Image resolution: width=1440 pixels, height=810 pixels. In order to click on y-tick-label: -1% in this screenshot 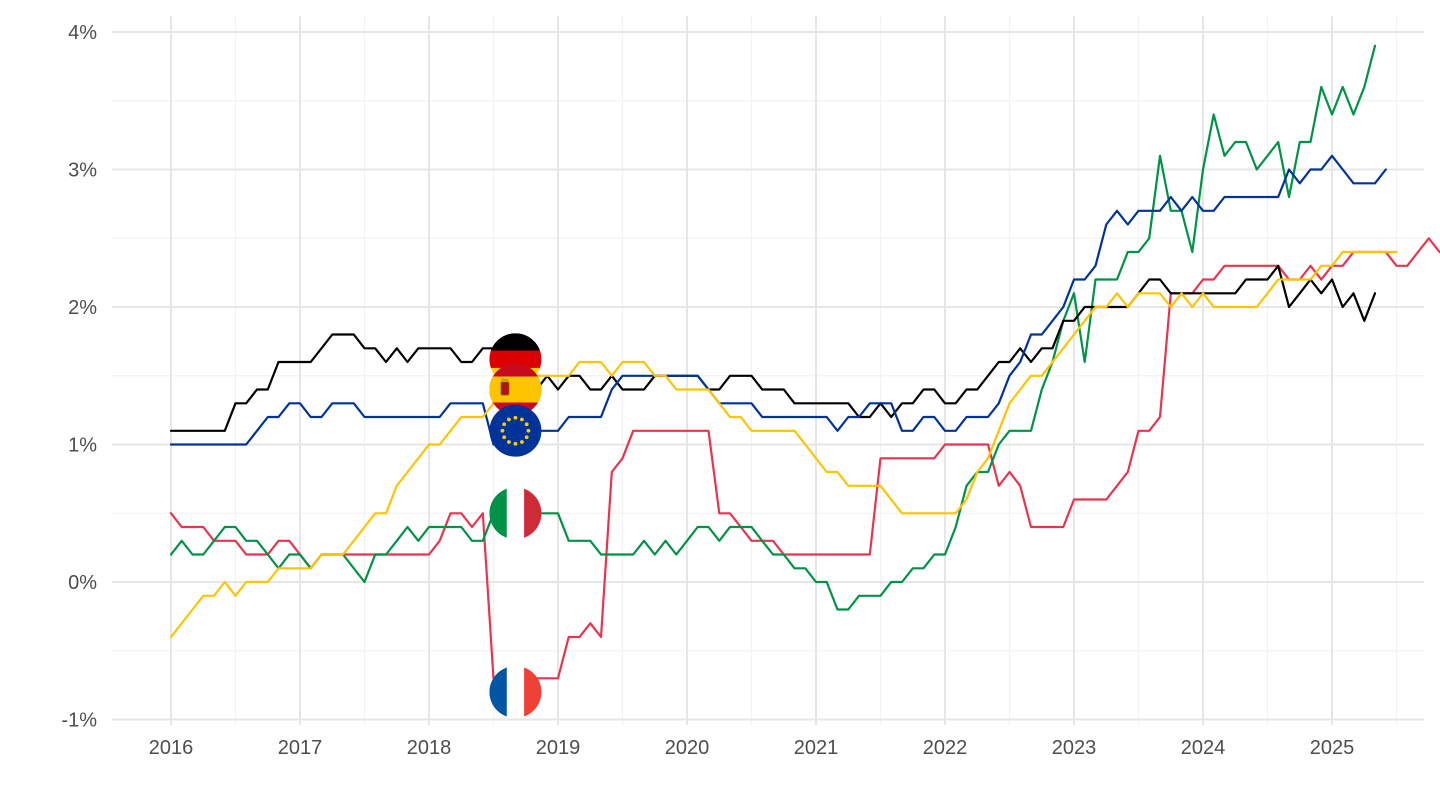, I will do `click(79, 721)`.